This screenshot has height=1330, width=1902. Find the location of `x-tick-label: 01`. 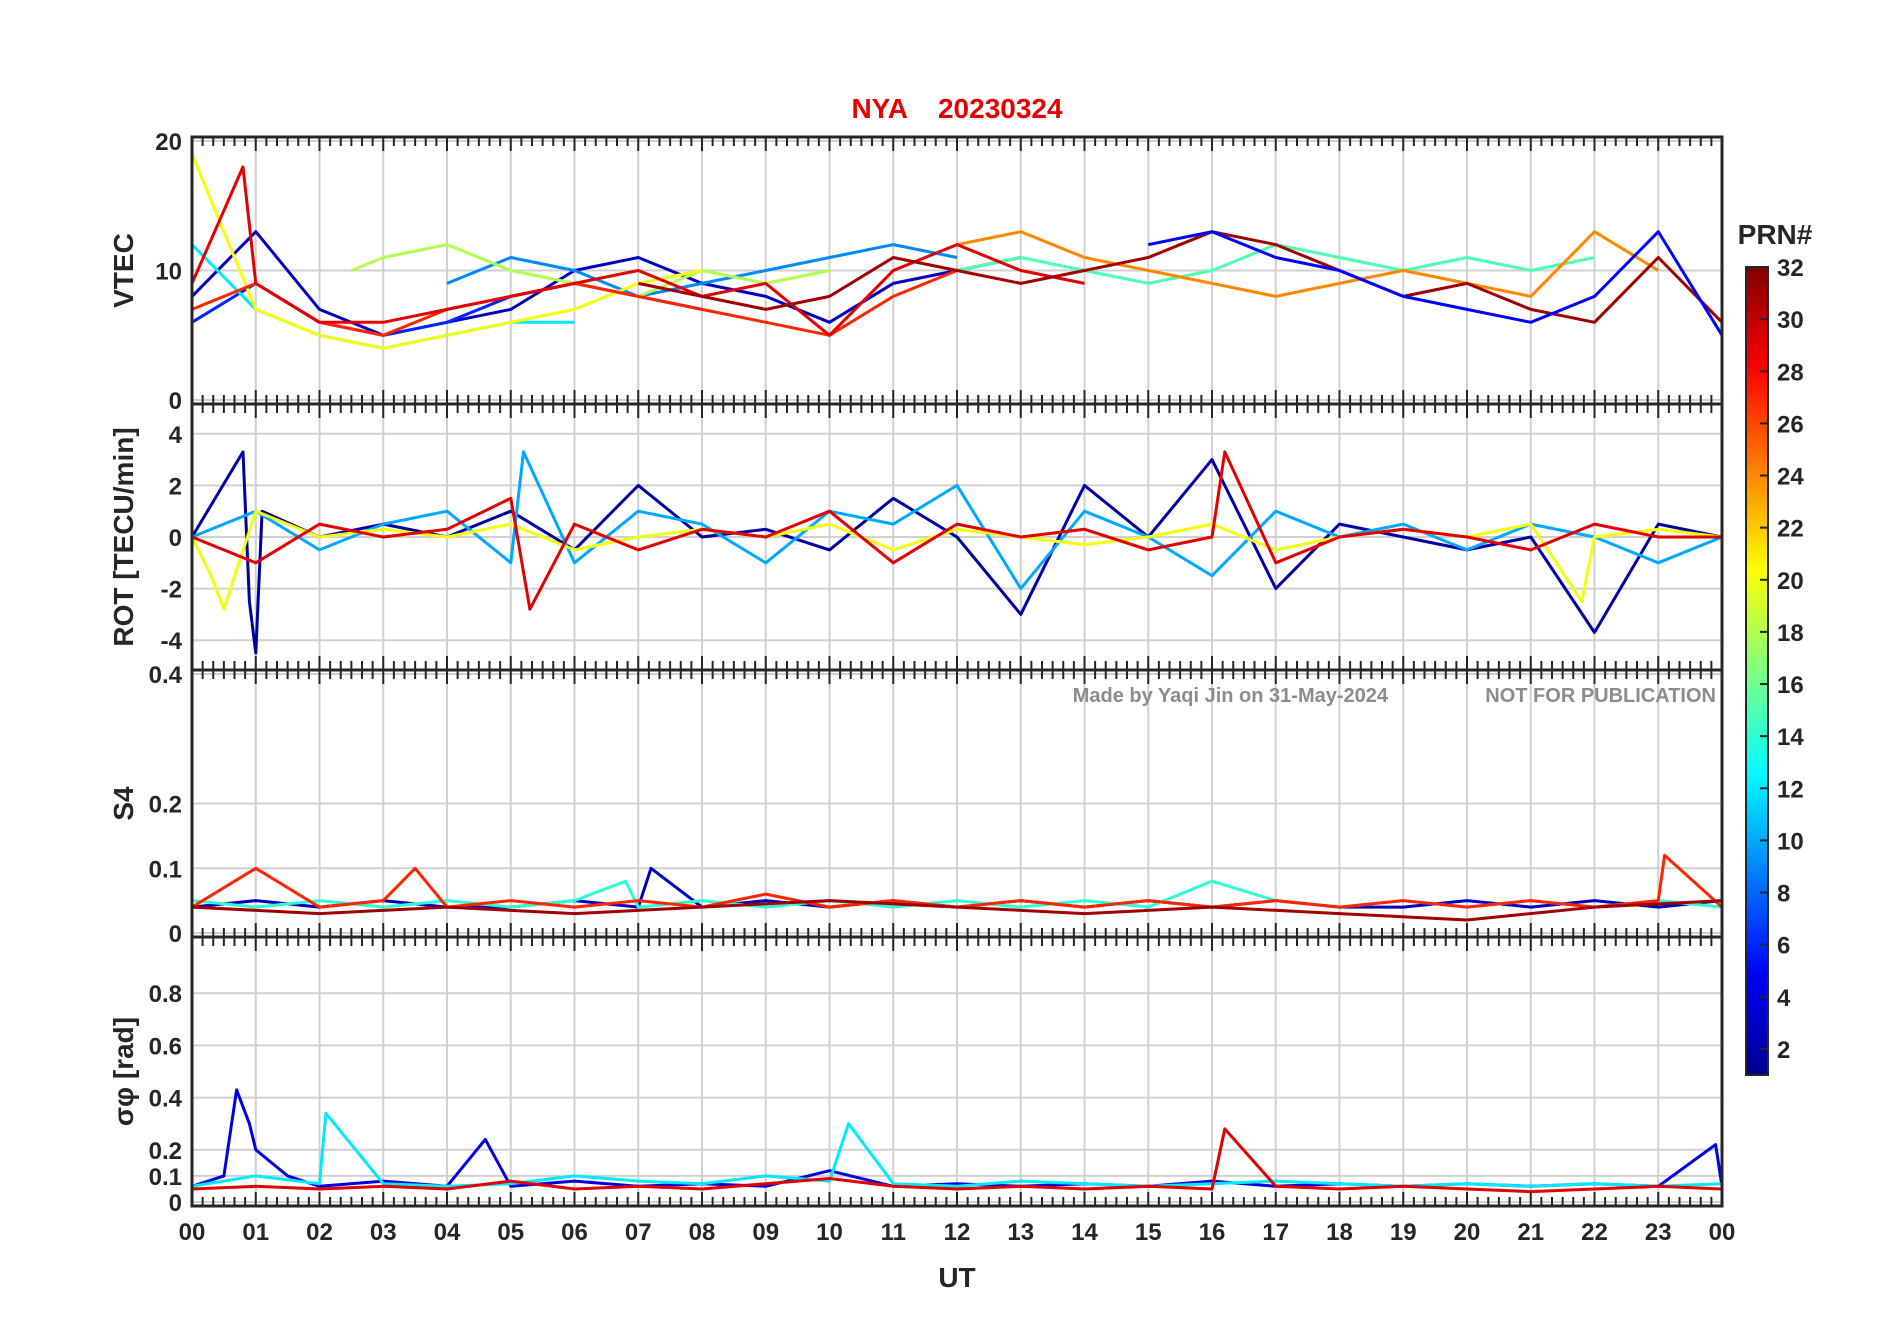

x-tick-label: 01 is located at coordinates (255, 1232).